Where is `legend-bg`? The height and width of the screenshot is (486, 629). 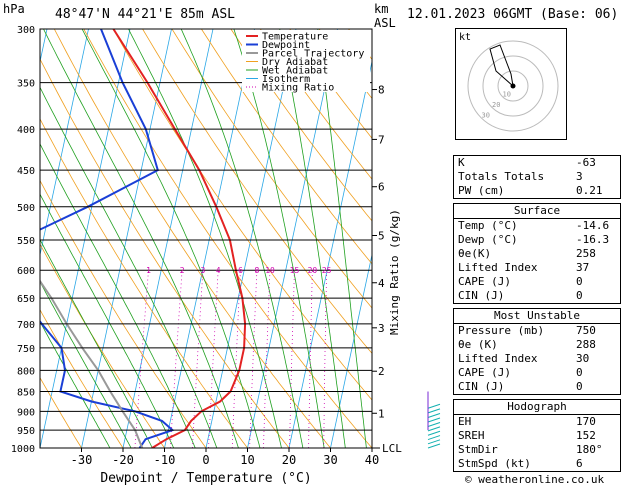 legend-bg is located at coordinates (306, 61).